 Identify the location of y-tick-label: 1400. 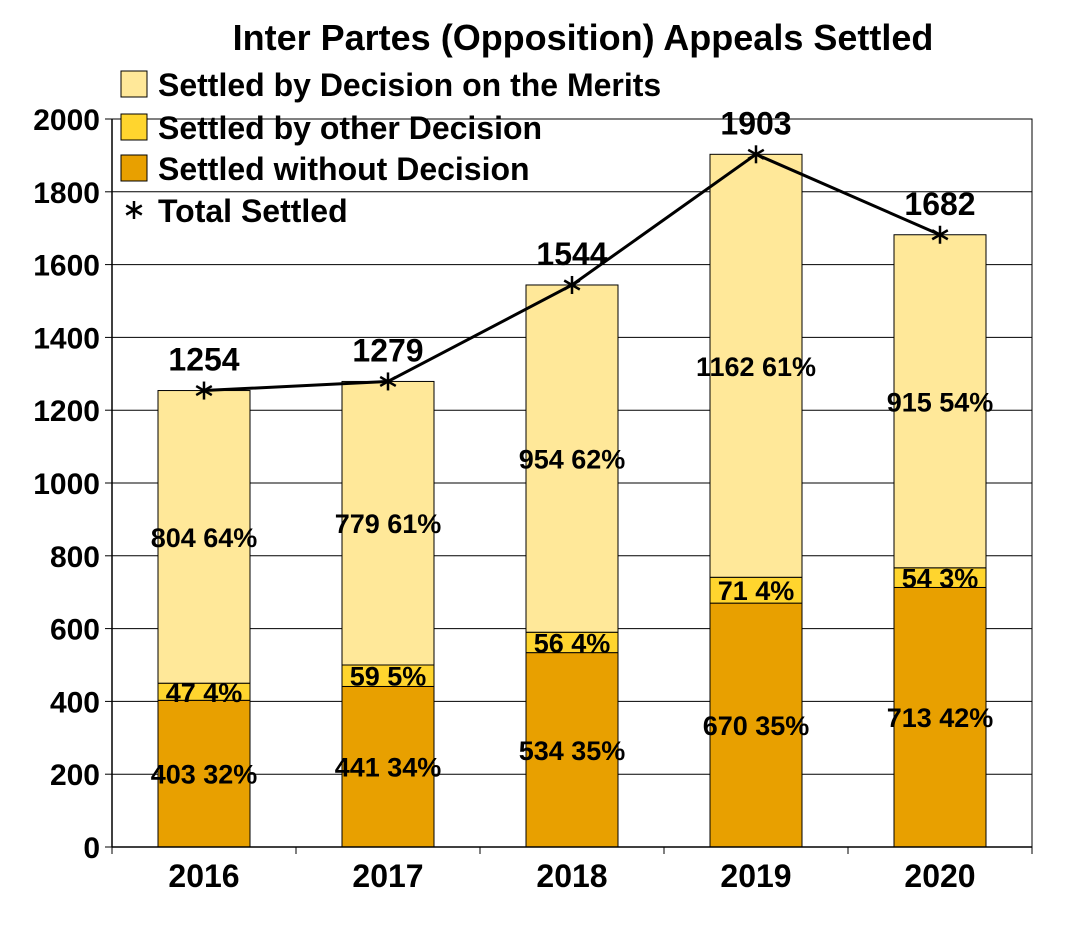
(66, 338).